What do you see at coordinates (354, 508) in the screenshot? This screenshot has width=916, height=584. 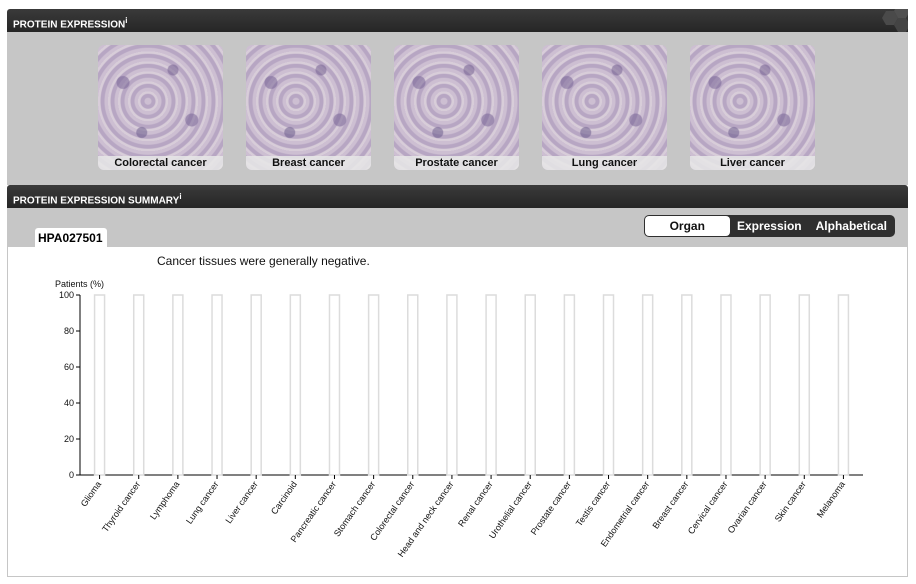 I see `x-tick-label: Stomach cancer` at bounding box center [354, 508].